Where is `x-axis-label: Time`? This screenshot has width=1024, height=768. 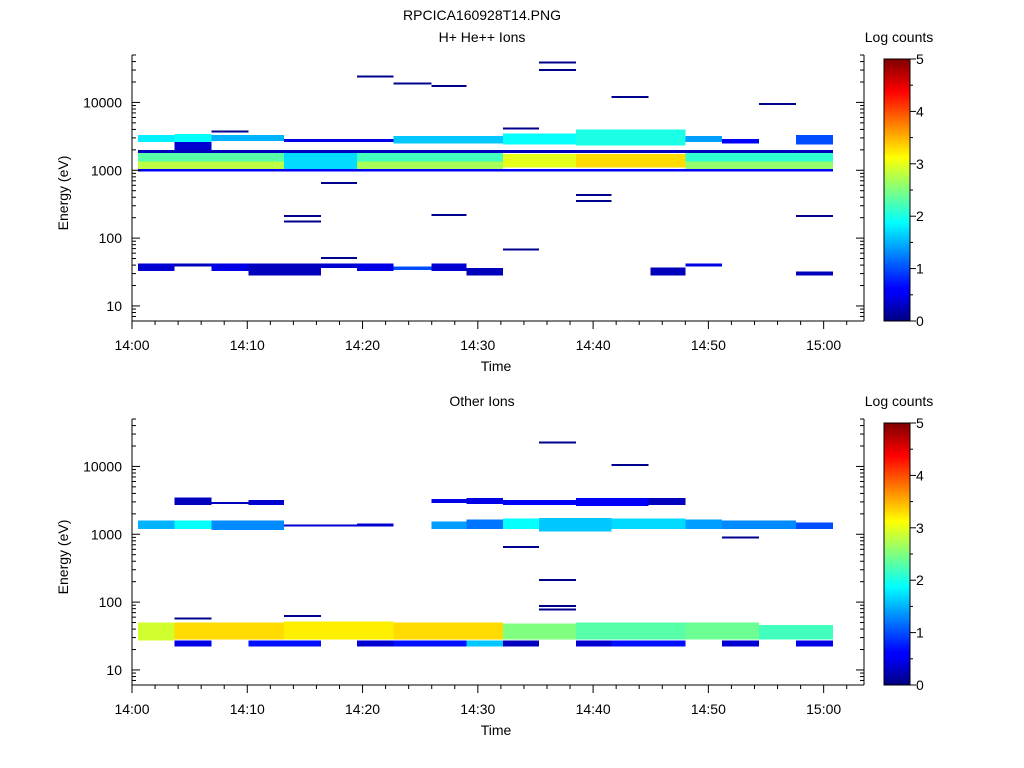 x-axis-label: Time is located at coordinates (496, 366).